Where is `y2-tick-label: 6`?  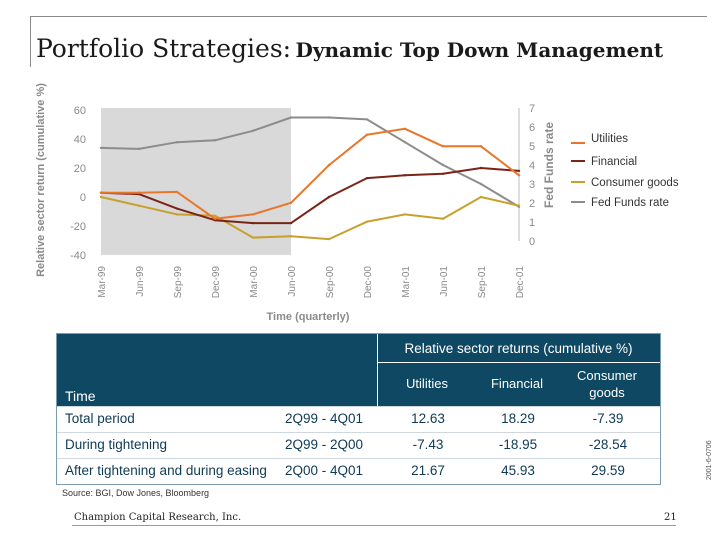
y2-tick-label: 6 is located at coordinates (532, 128).